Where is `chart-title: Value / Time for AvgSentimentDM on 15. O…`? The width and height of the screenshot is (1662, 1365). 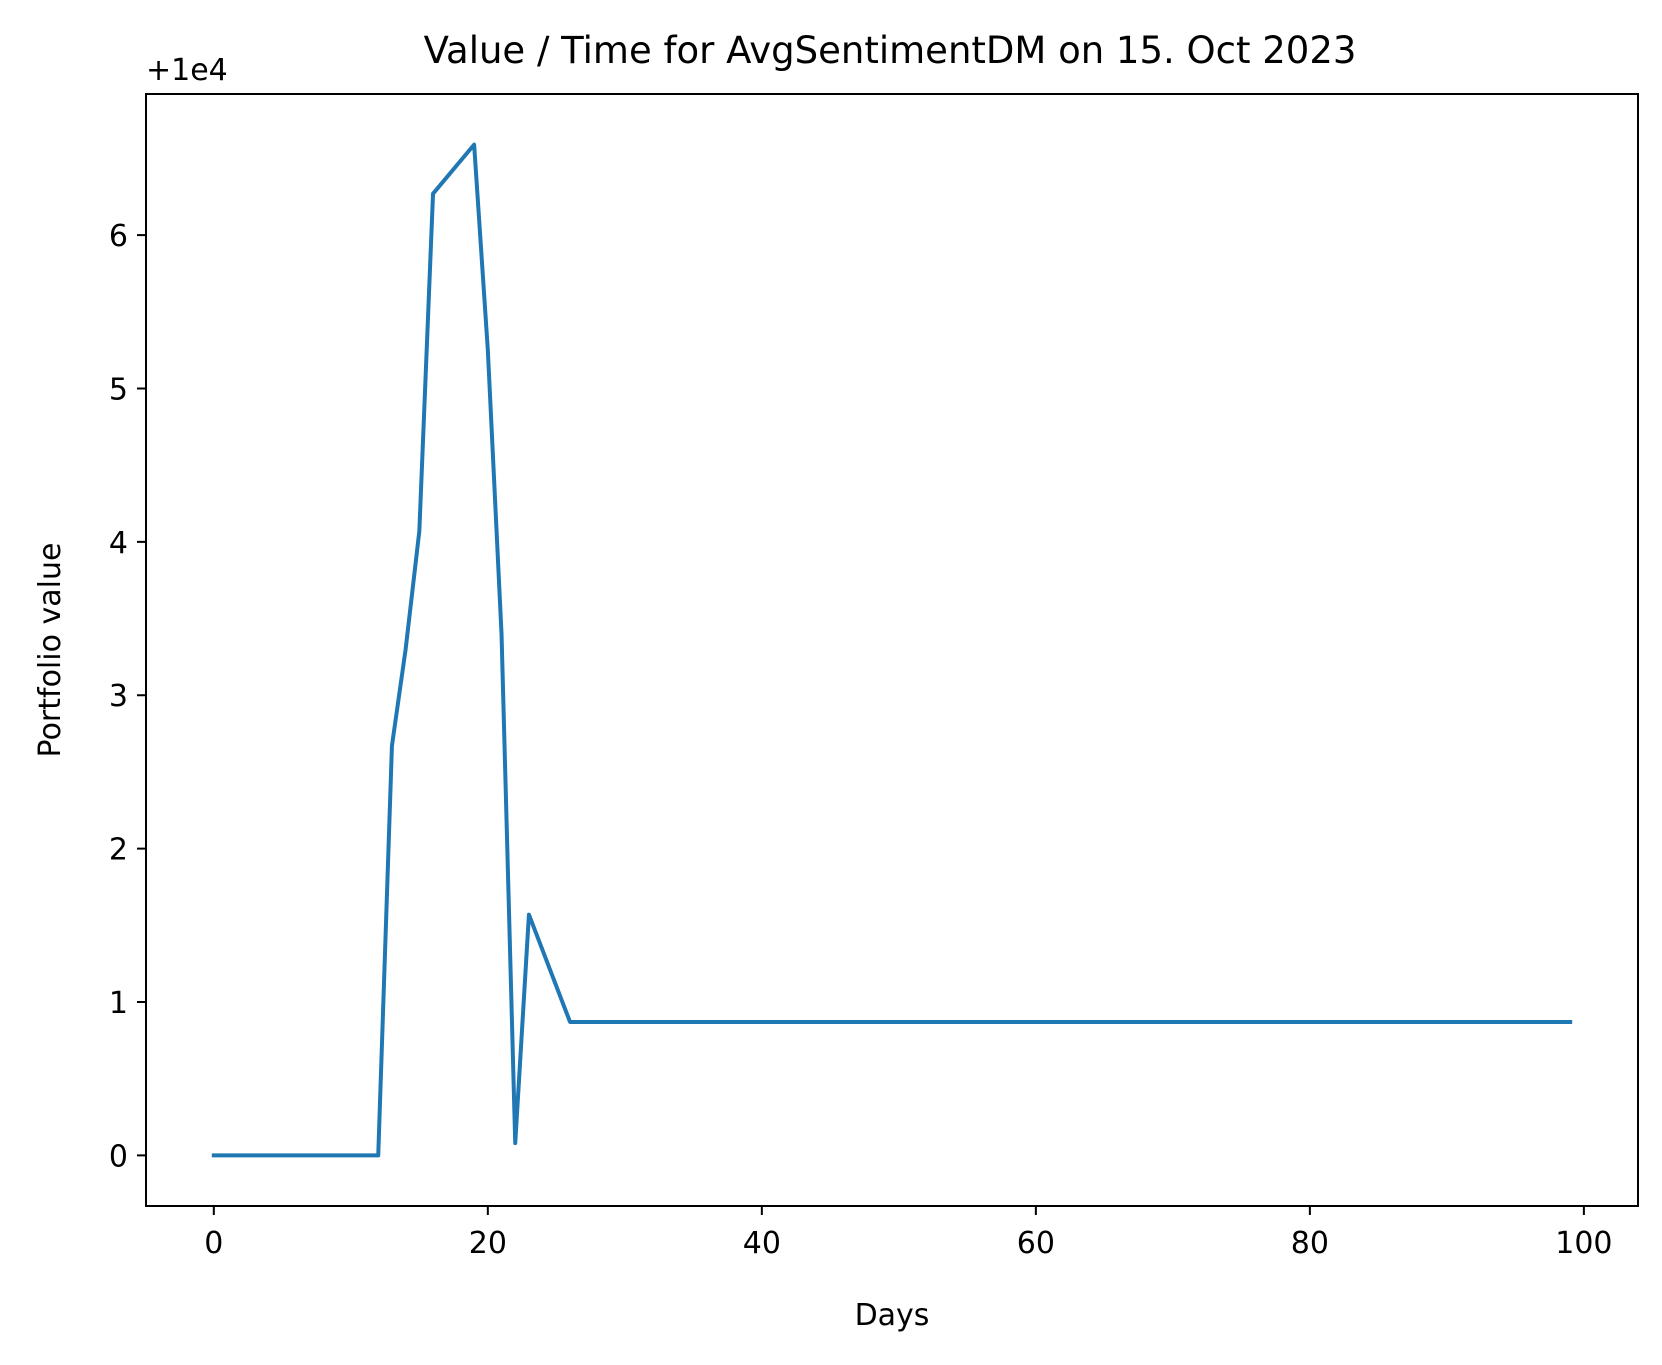
chart-title: Value / Time for AvgSentimentDM on 15. O… is located at coordinates (890, 50).